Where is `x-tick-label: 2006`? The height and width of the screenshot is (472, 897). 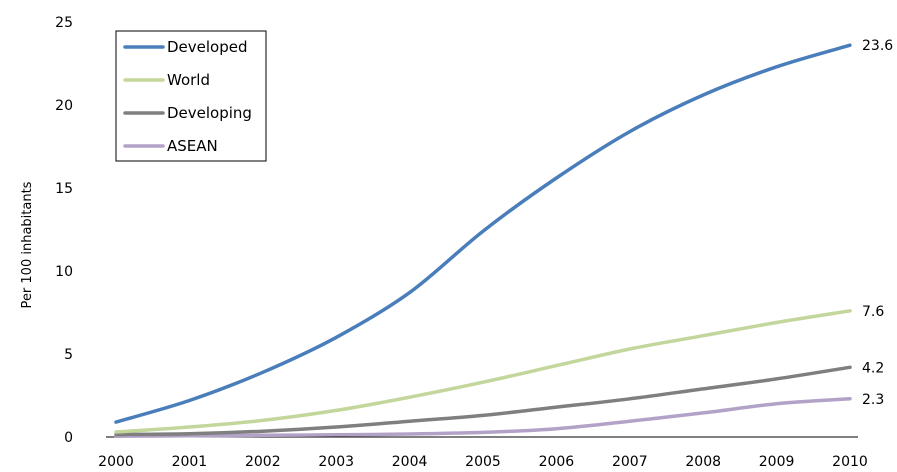
x-tick-label: 2006 is located at coordinates (557, 462).